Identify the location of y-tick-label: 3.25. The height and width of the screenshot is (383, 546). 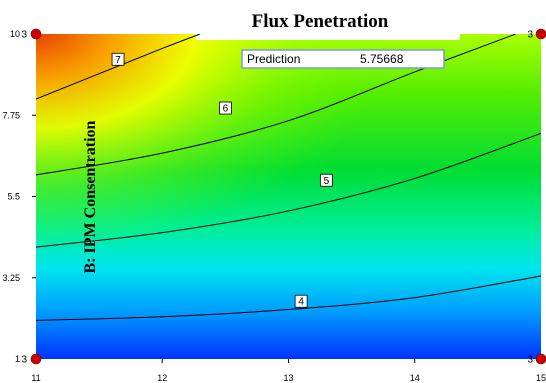
(11, 278).